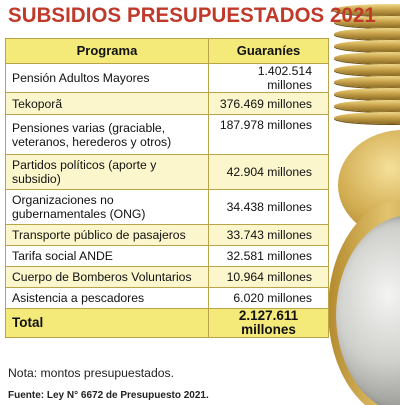 This screenshot has width=400, height=405. What do you see at coordinates (268, 51) in the screenshot?
I see `column-header-amount: Guaraníes` at bounding box center [268, 51].